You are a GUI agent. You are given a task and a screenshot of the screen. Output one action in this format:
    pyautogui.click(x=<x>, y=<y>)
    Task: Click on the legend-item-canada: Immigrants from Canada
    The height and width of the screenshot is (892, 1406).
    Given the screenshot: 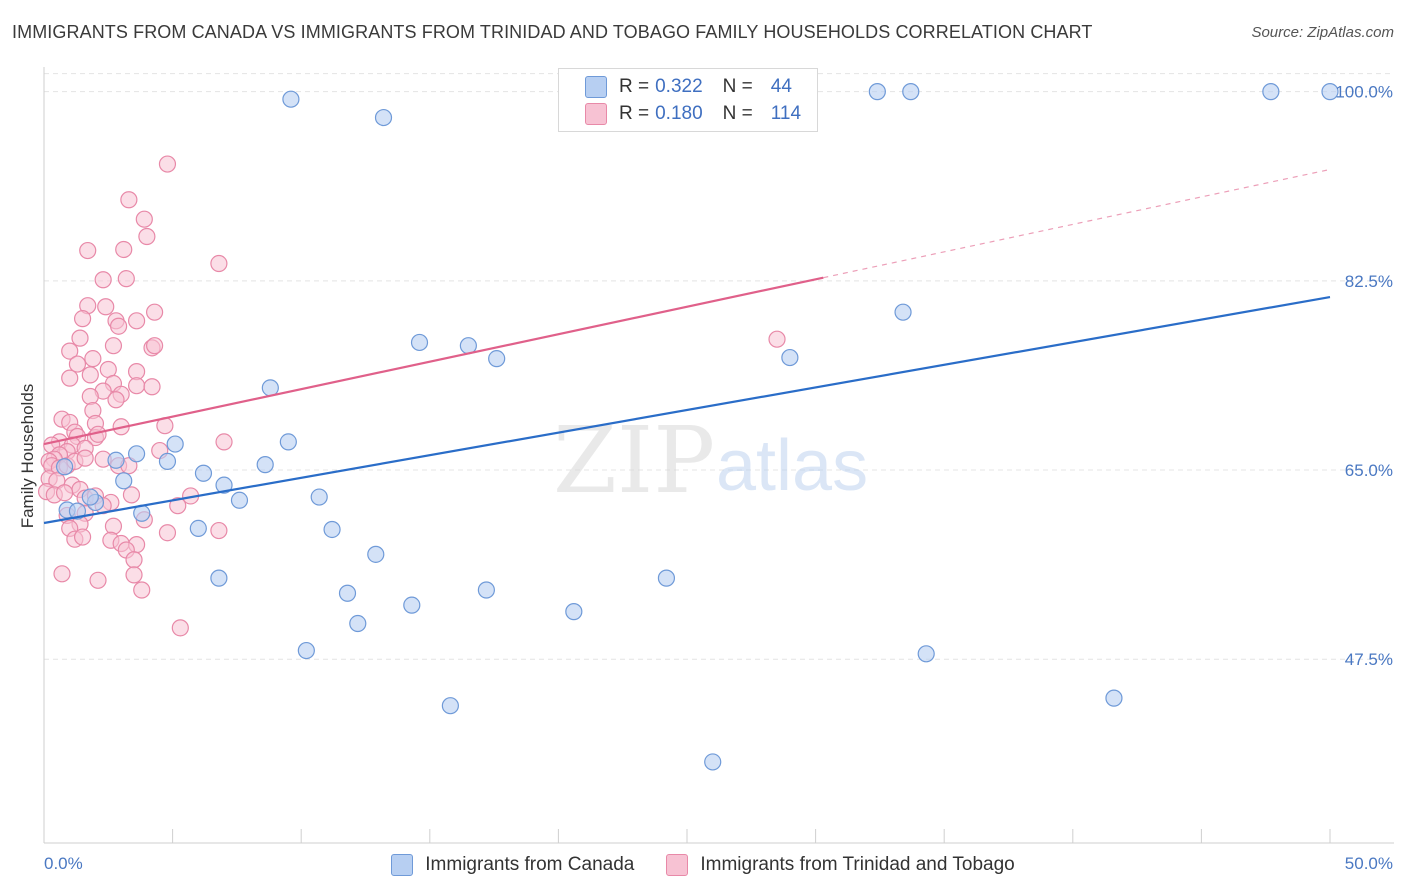 What is the action you would take?
    pyautogui.click(x=512, y=865)
    